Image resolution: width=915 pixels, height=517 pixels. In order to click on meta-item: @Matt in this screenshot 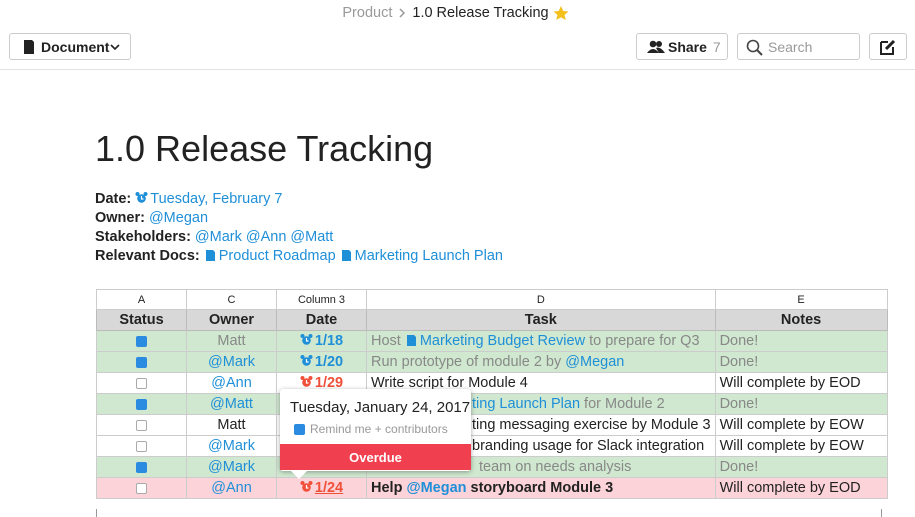, I will do `click(311, 237)`.